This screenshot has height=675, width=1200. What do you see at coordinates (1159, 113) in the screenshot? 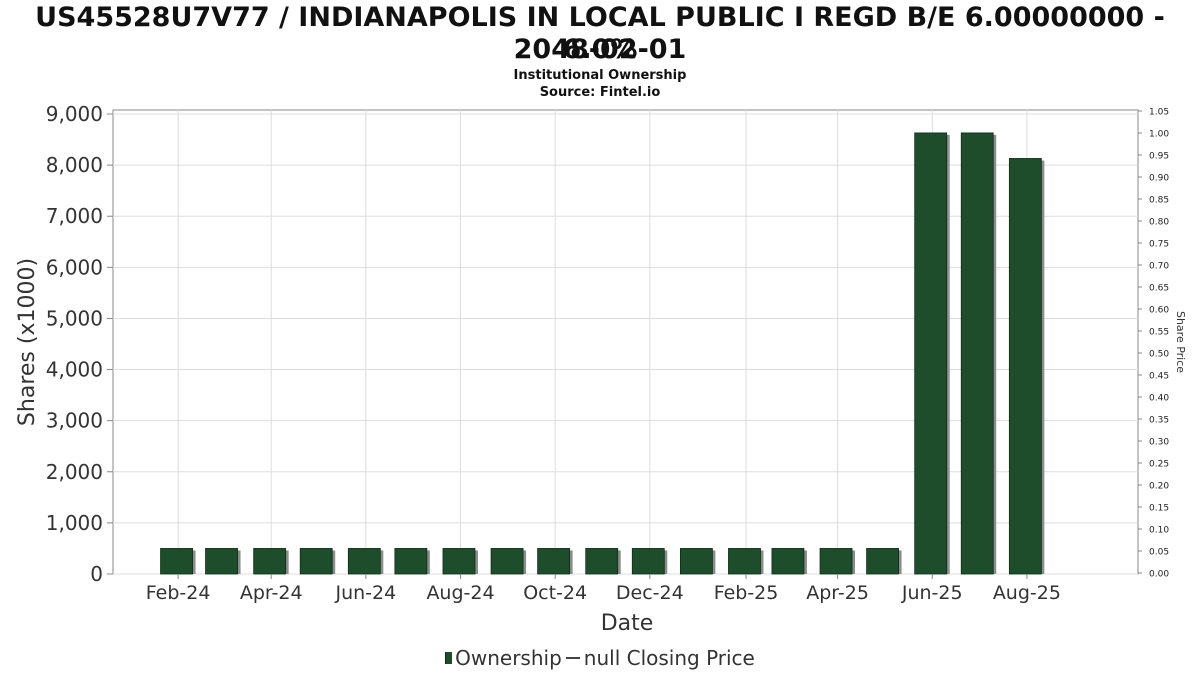
I see `y2-tick-label: 1.05` at bounding box center [1159, 113].